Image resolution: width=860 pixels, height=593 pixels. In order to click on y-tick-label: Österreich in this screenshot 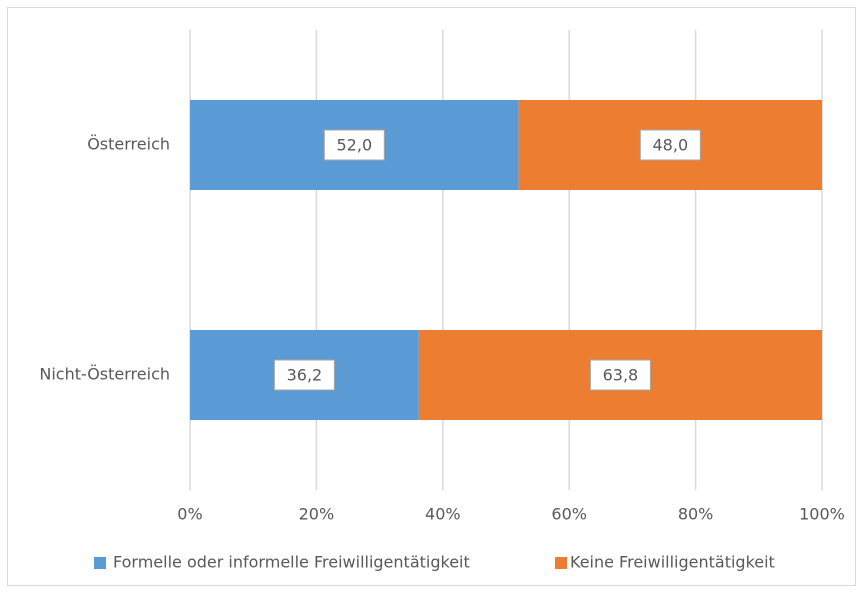, I will do `click(128, 144)`.